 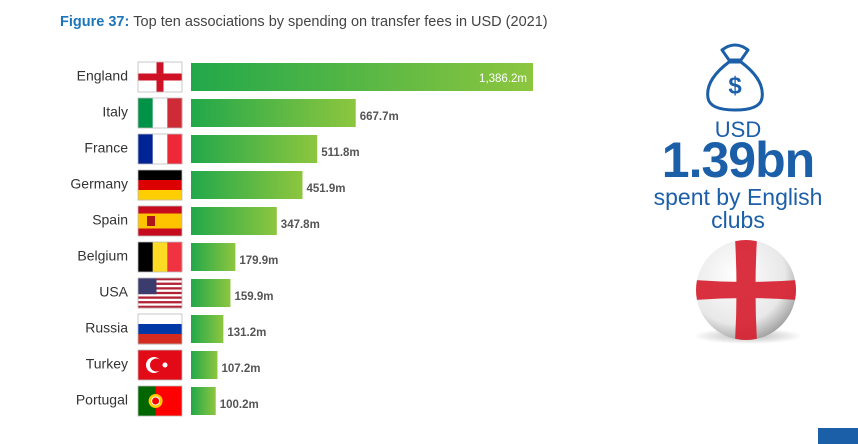 I want to click on category-label: Russia, so click(x=106, y=328).